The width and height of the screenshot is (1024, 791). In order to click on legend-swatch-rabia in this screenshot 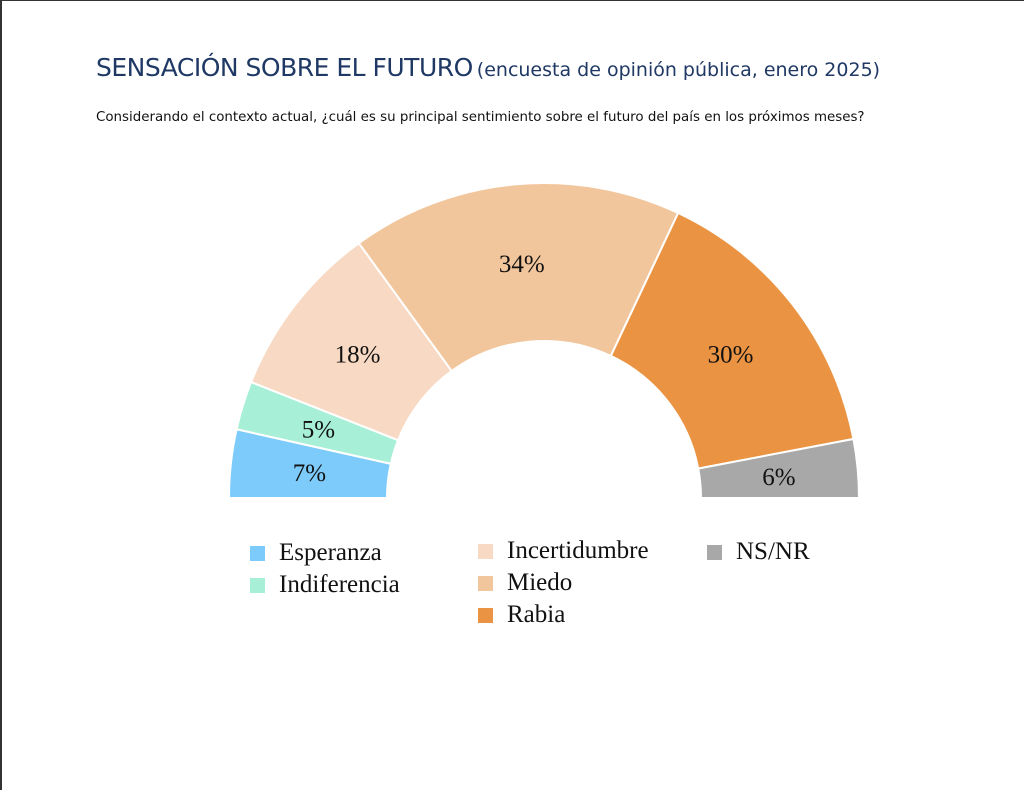, I will do `click(485, 615)`.